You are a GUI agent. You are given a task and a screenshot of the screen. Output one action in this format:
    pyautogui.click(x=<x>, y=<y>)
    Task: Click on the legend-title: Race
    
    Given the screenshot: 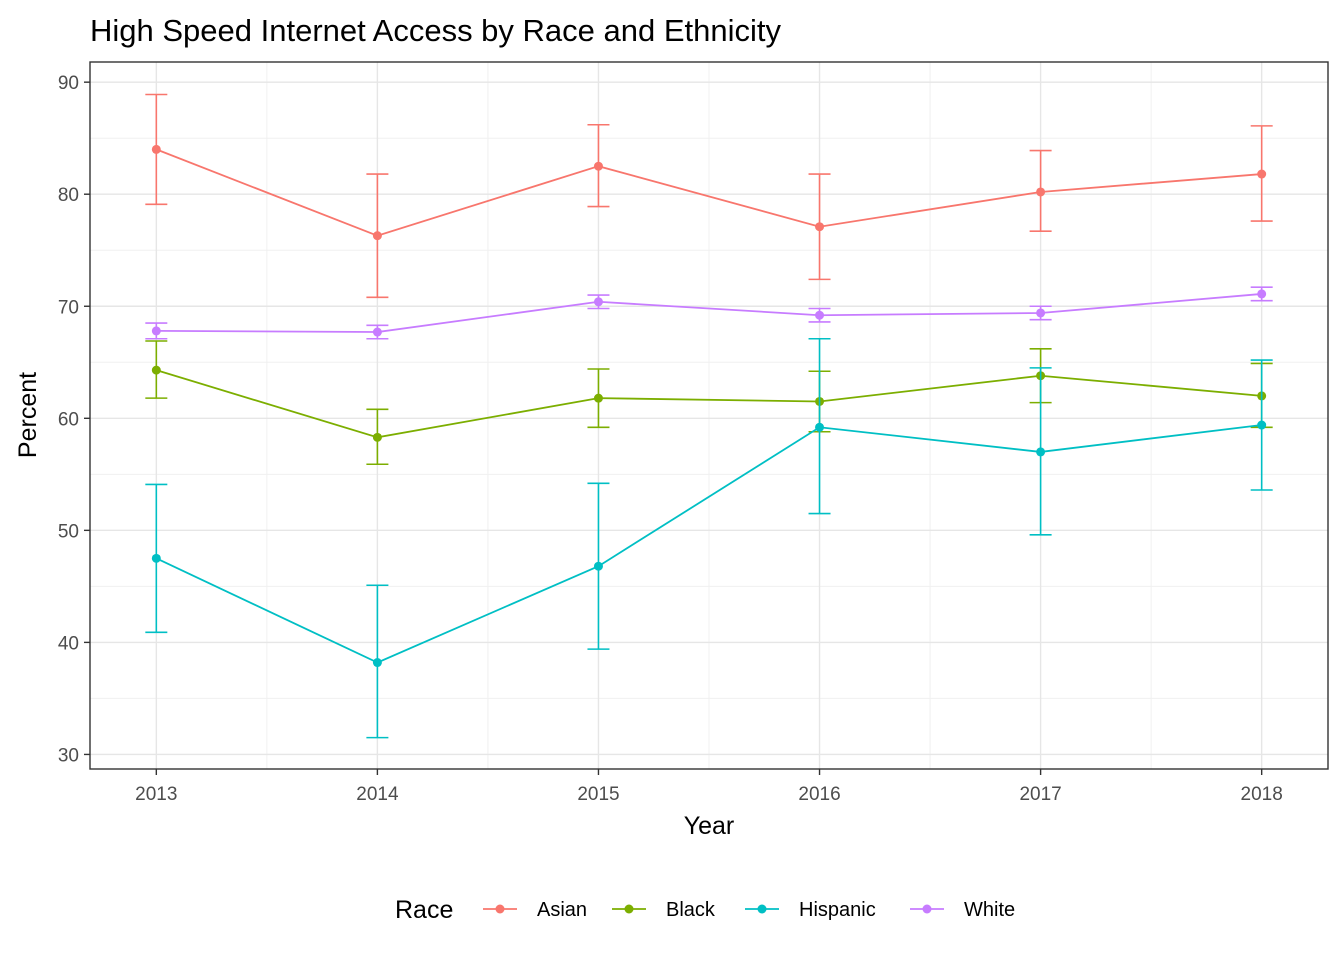 What is the action you would take?
    pyautogui.click(x=424, y=910)
    